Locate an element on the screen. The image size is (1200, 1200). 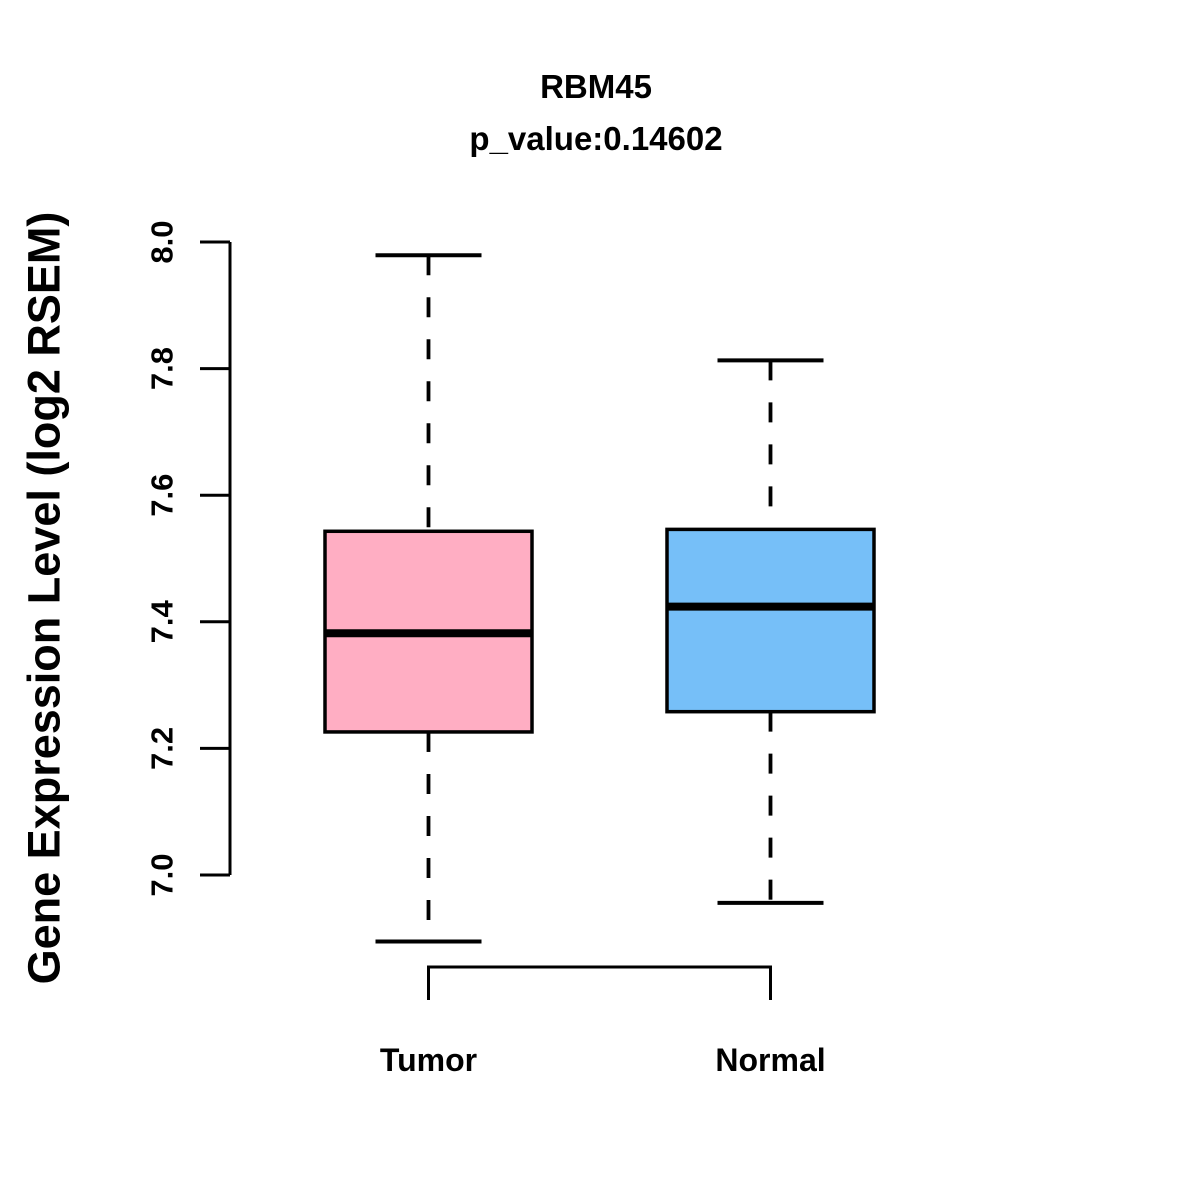
x-axis: Tumor Normal is located at coordinates (603, 1021).